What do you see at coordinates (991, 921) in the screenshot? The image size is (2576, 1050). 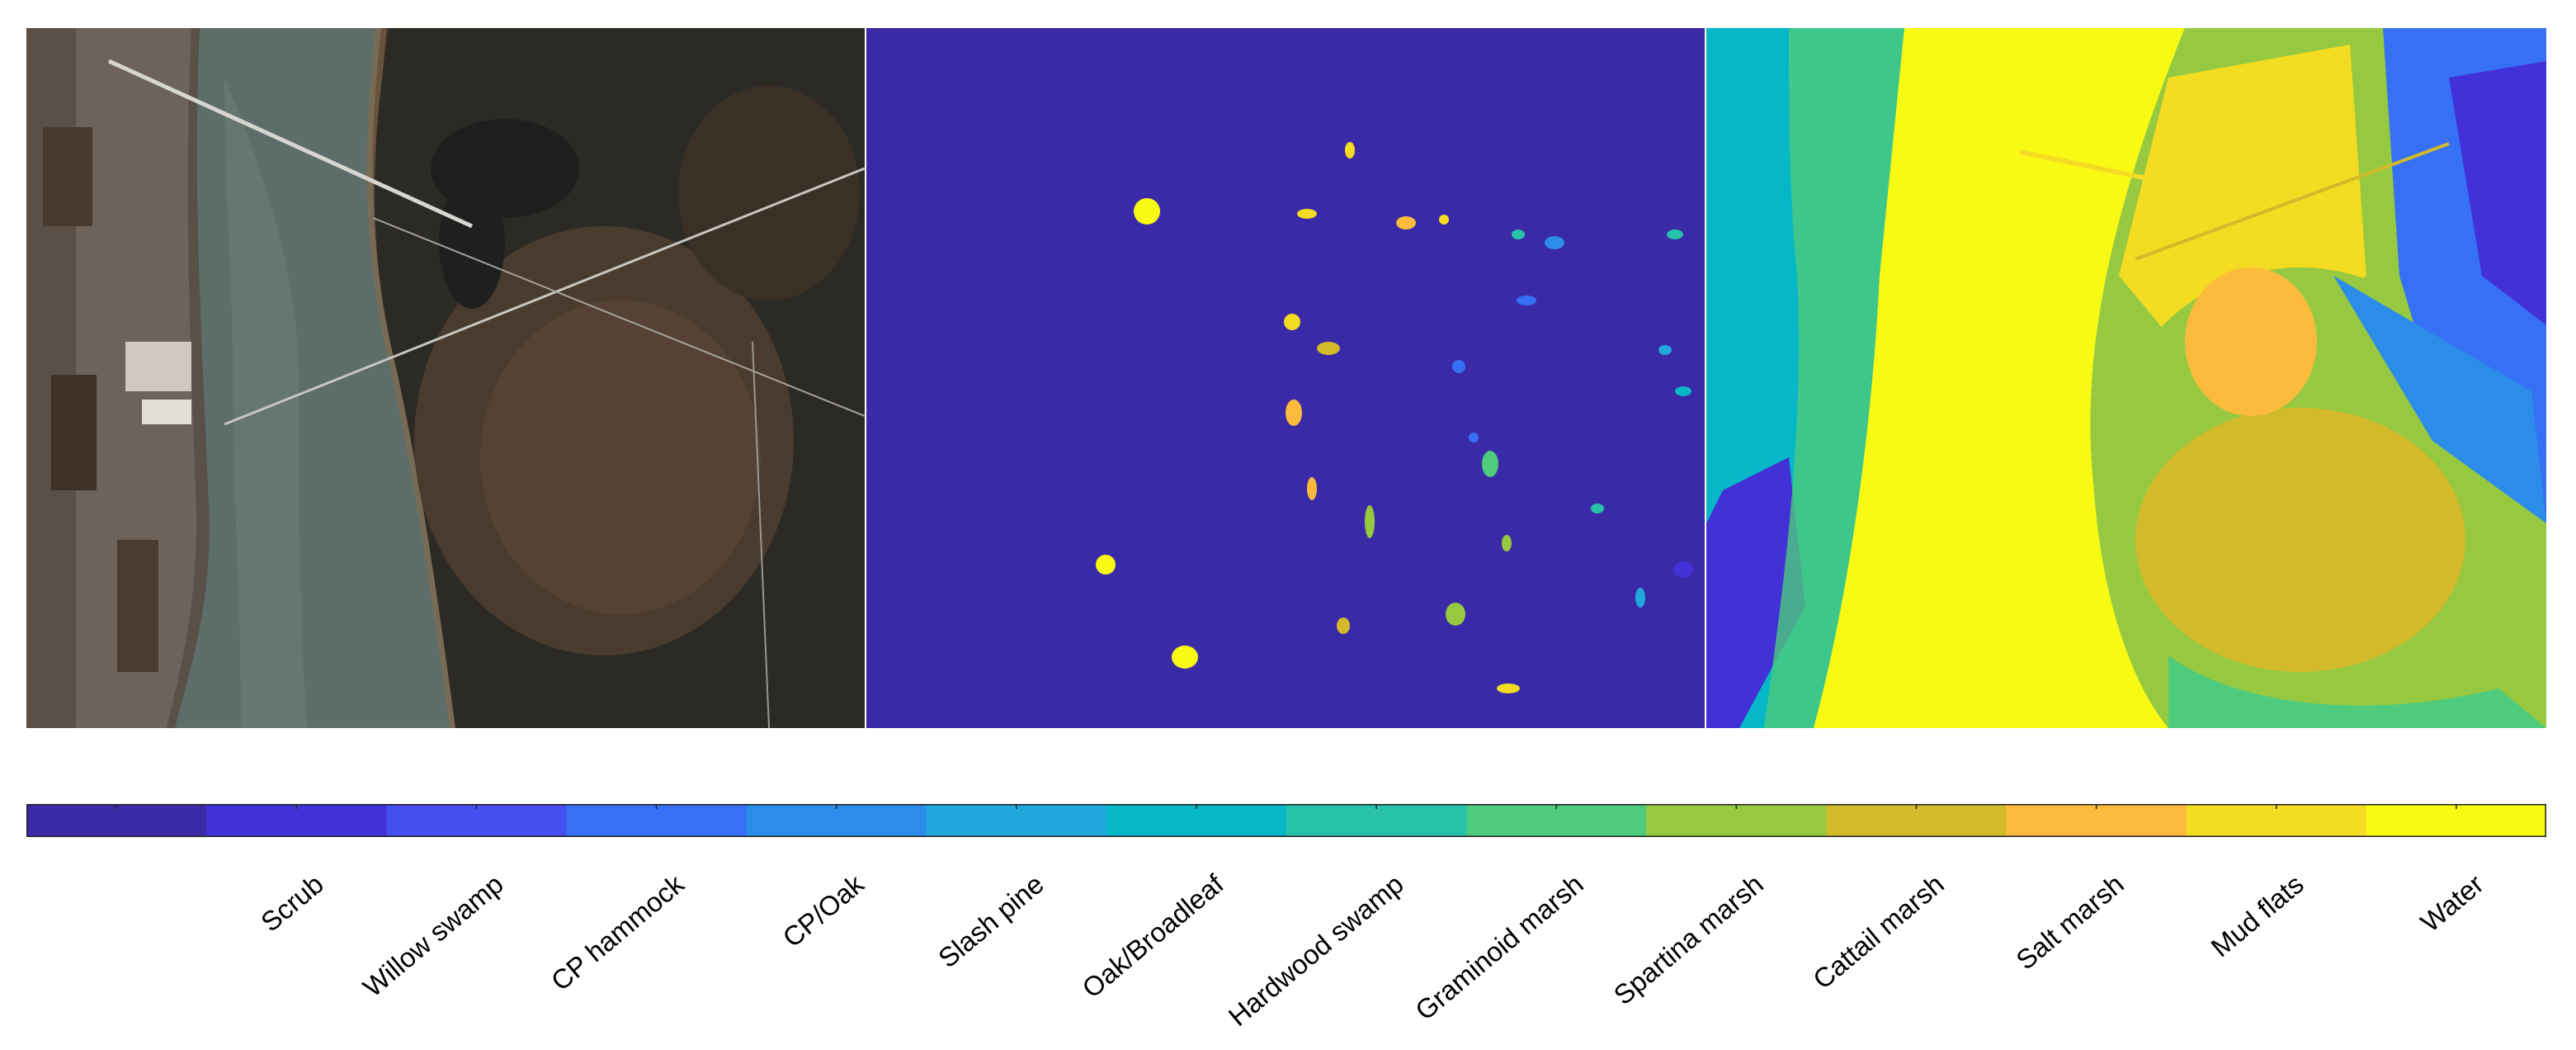 I see `class-label-5: Slash pine` at bounding box center [991, 921].